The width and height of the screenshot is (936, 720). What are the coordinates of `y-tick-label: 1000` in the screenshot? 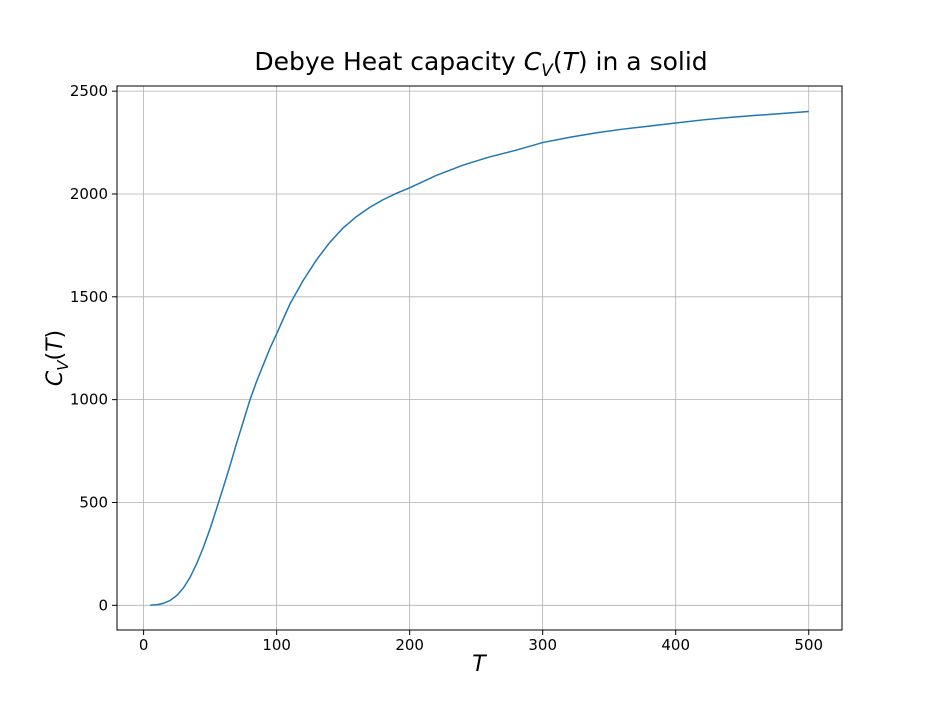 It's located at (89, 400).